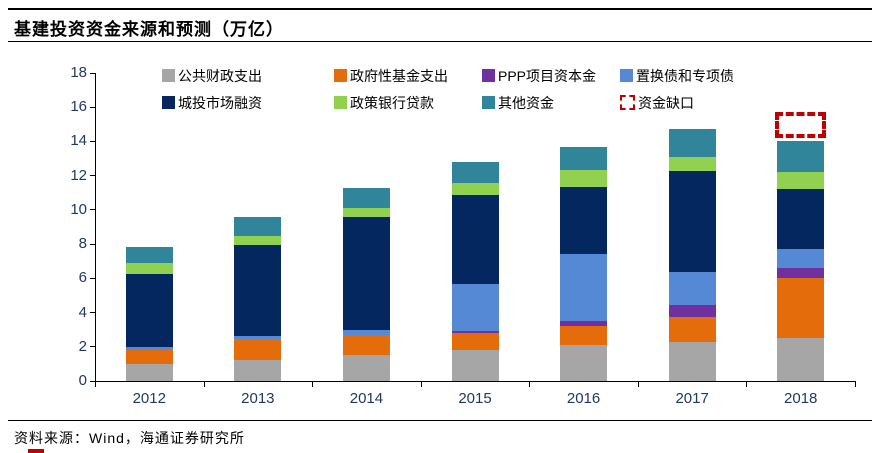 This screenshot has height=453, width=880. Describe the element at coordinates (78, 72) in the screenshot. I see `y-tick-label: 18` at that location.